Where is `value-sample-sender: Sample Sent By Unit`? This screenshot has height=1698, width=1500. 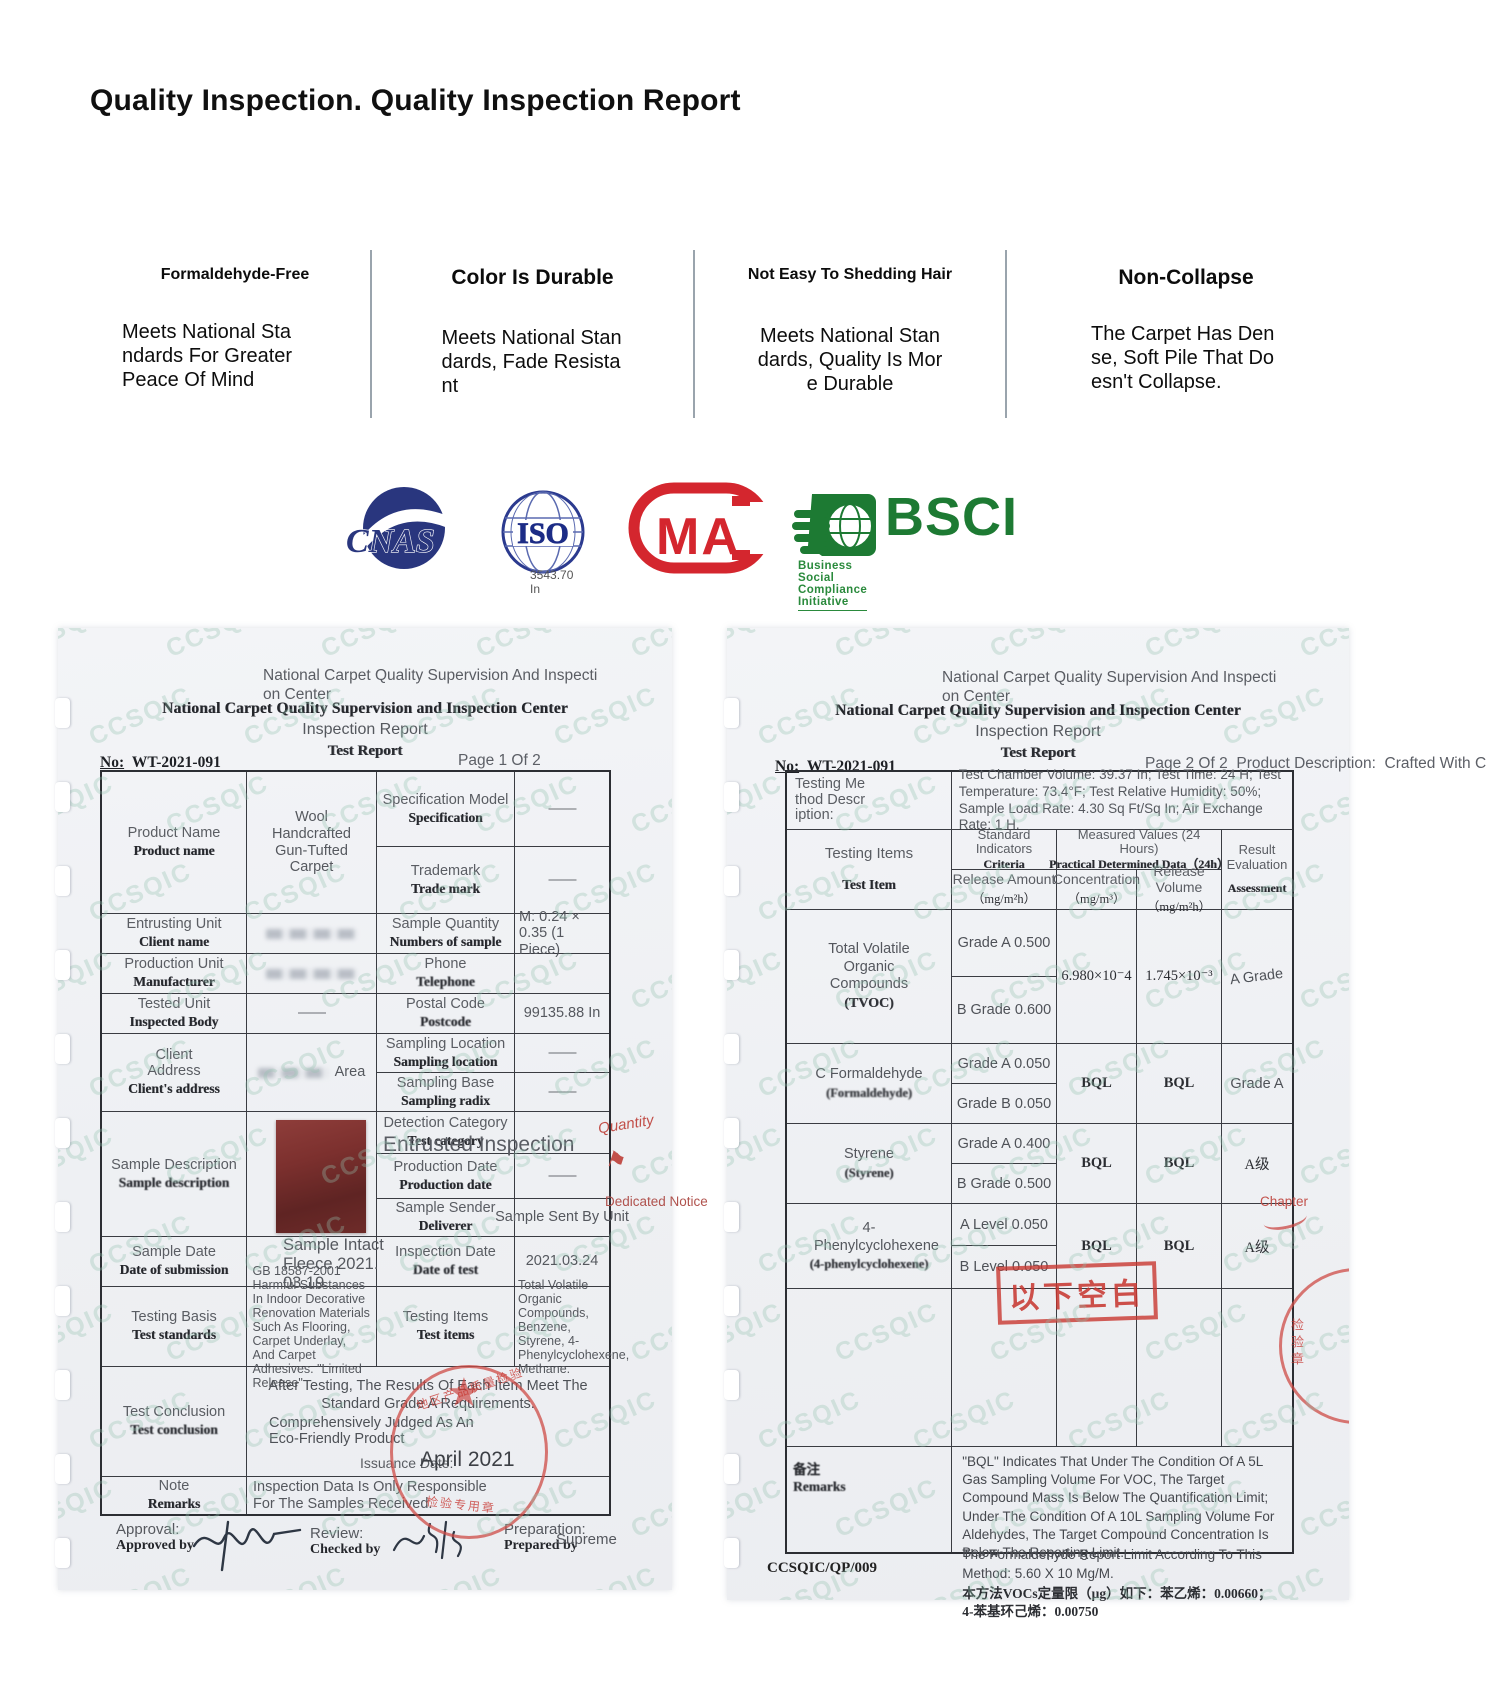 value-sample-sender: Sample Sent By Unit is located at coordinates (562, 1218).